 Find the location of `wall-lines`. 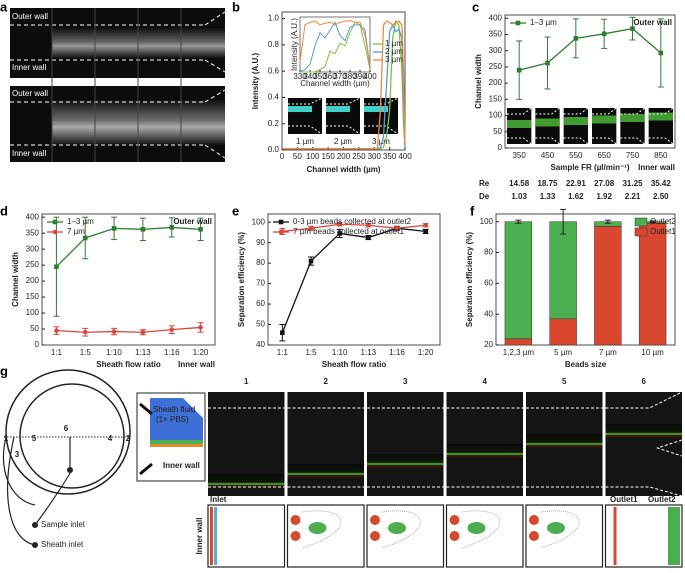

wall-lines is located at coordinates (118, 85).